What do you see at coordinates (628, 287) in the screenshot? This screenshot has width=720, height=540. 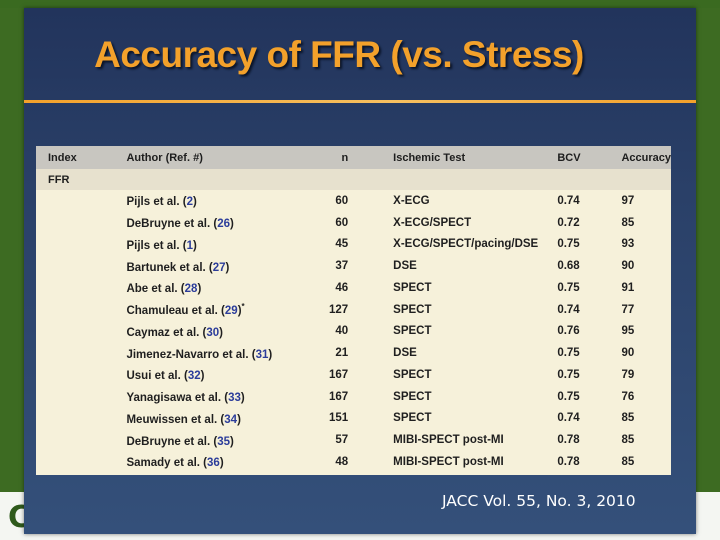 I see `cell-accuracy: 91` at bounding box center [628, 287].